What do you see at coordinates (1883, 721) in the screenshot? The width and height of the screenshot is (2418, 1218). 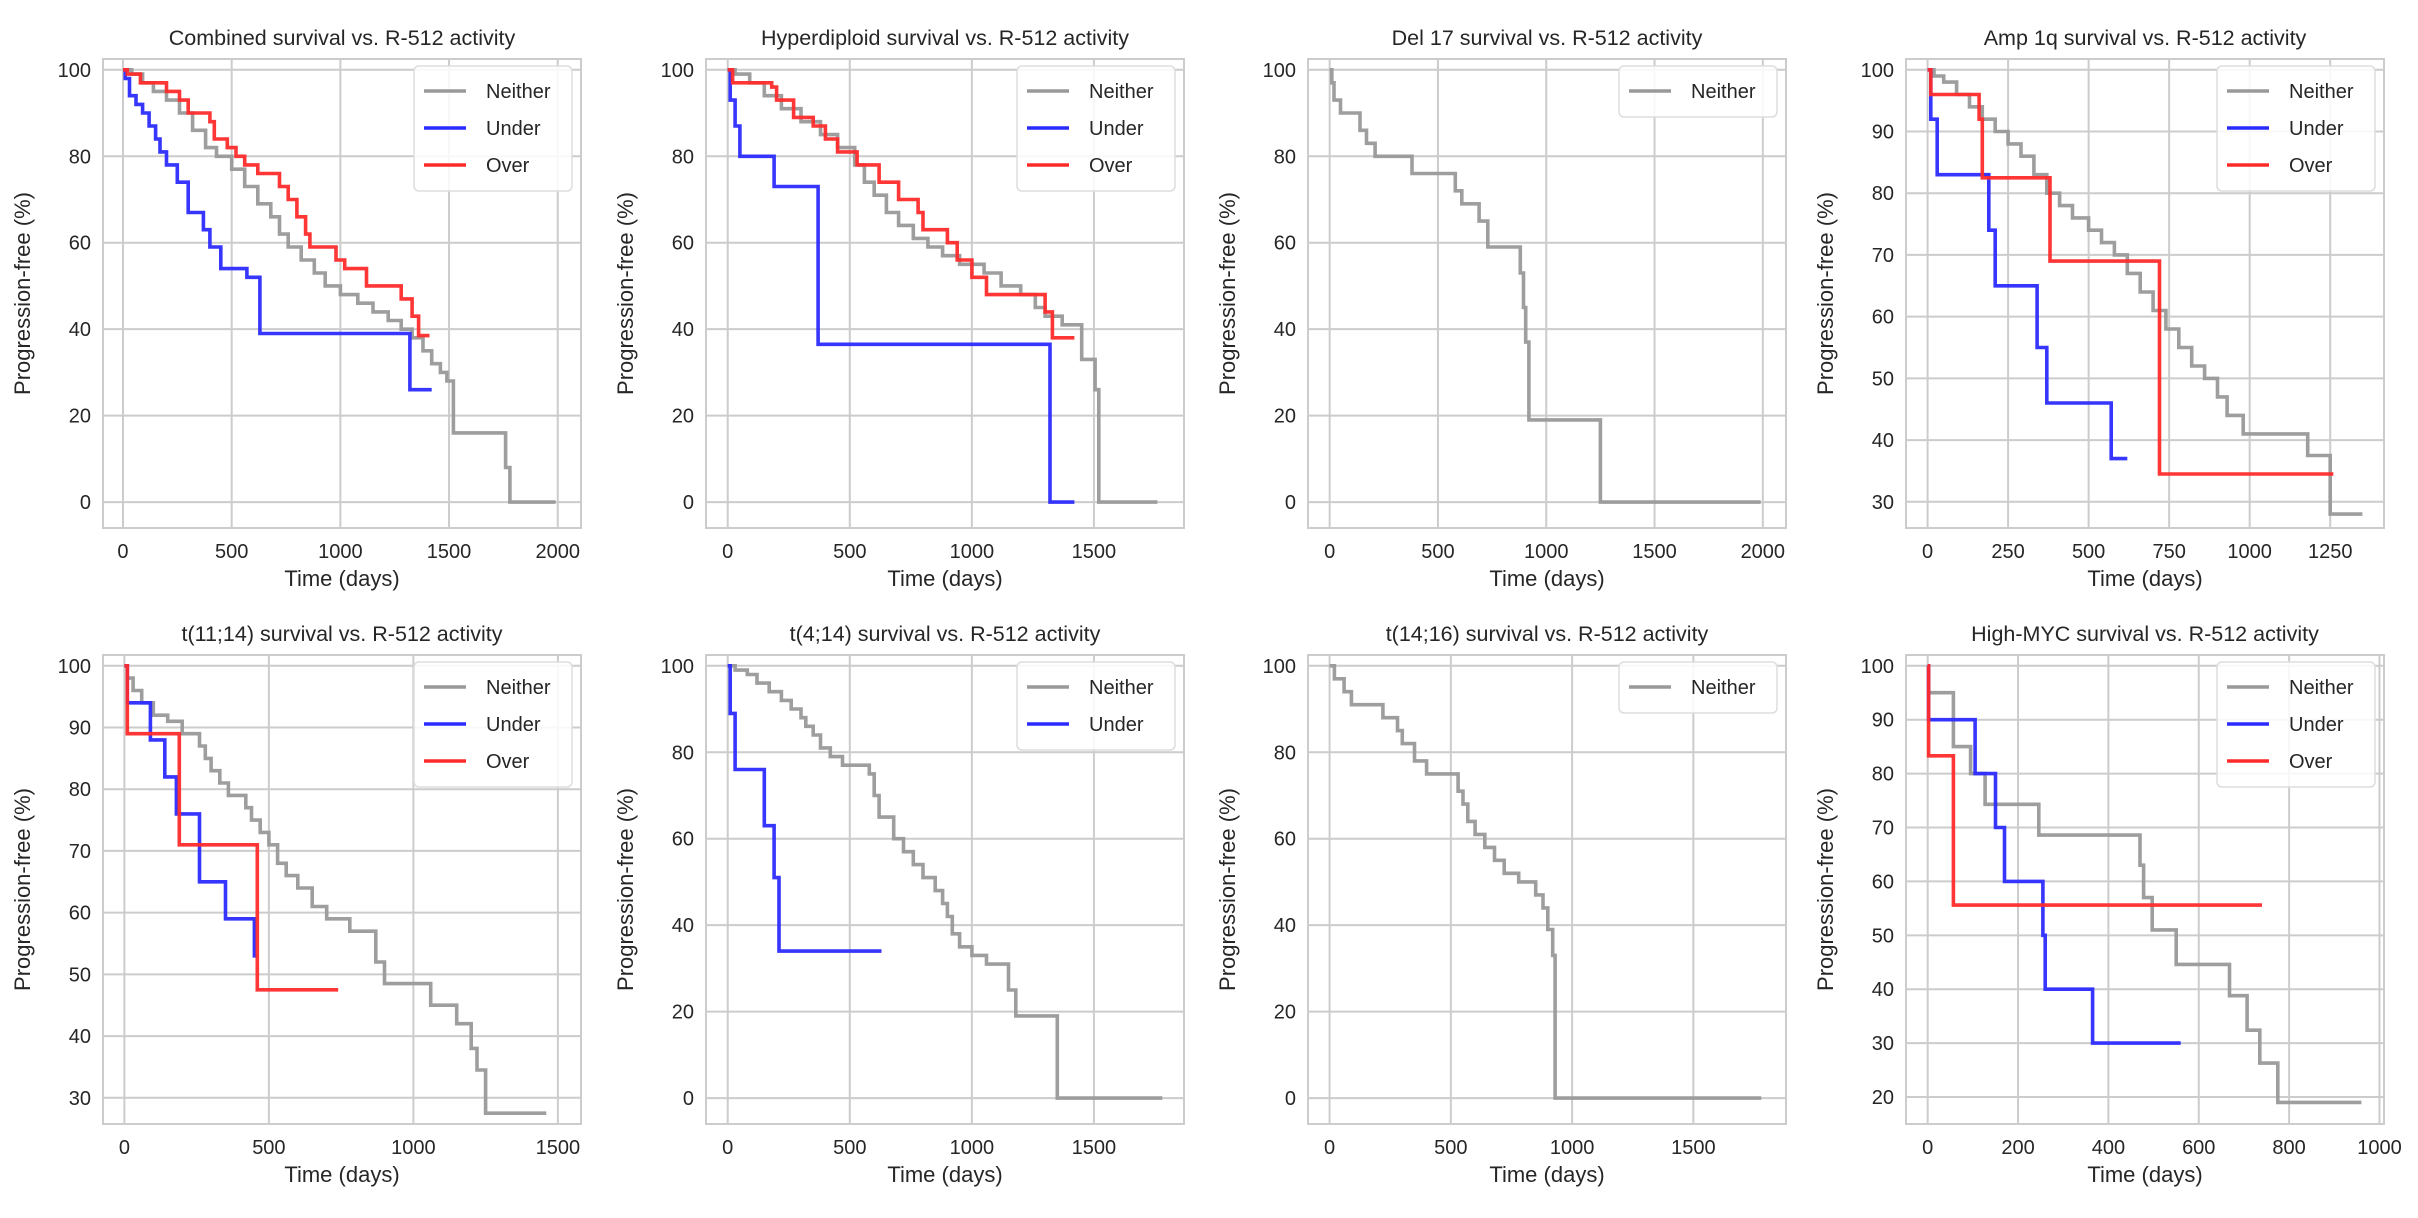 I see `y-tick-label: 90` at bounding box center [1883, 721].